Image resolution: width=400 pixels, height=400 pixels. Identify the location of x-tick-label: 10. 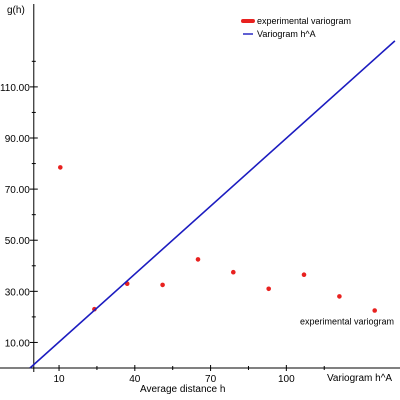
(59, 379).